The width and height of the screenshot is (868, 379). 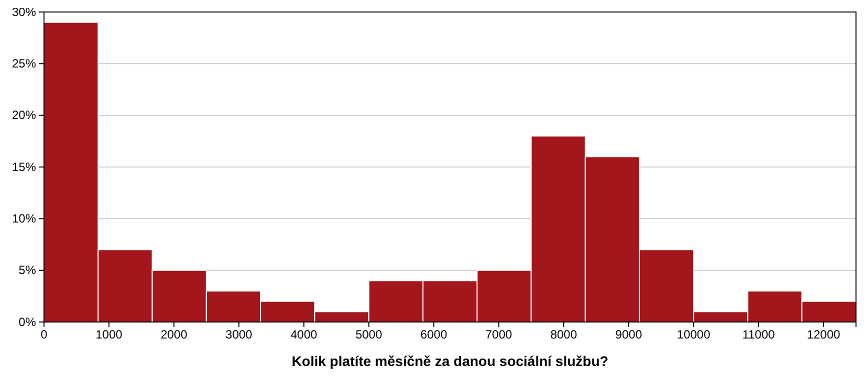 I want to click on x-tick-label: 8000, so click(x=564, y=335).